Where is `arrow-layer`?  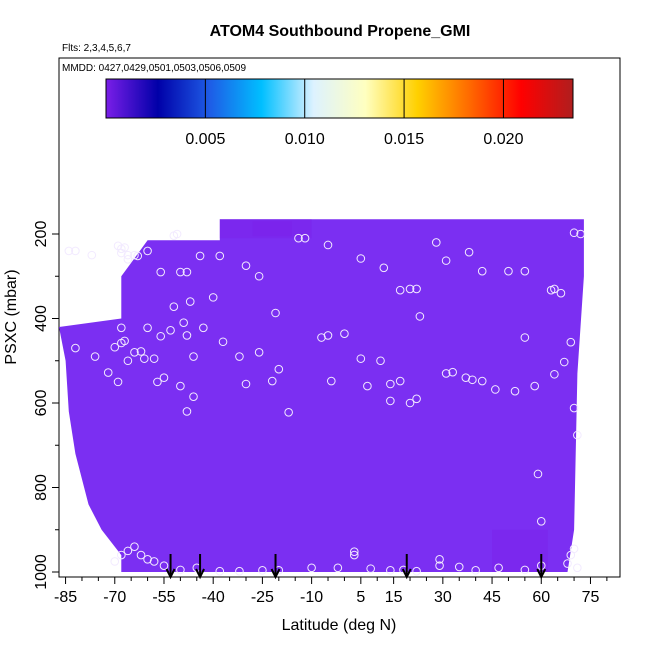
arrow-layer is located at coordinates (356, 567).